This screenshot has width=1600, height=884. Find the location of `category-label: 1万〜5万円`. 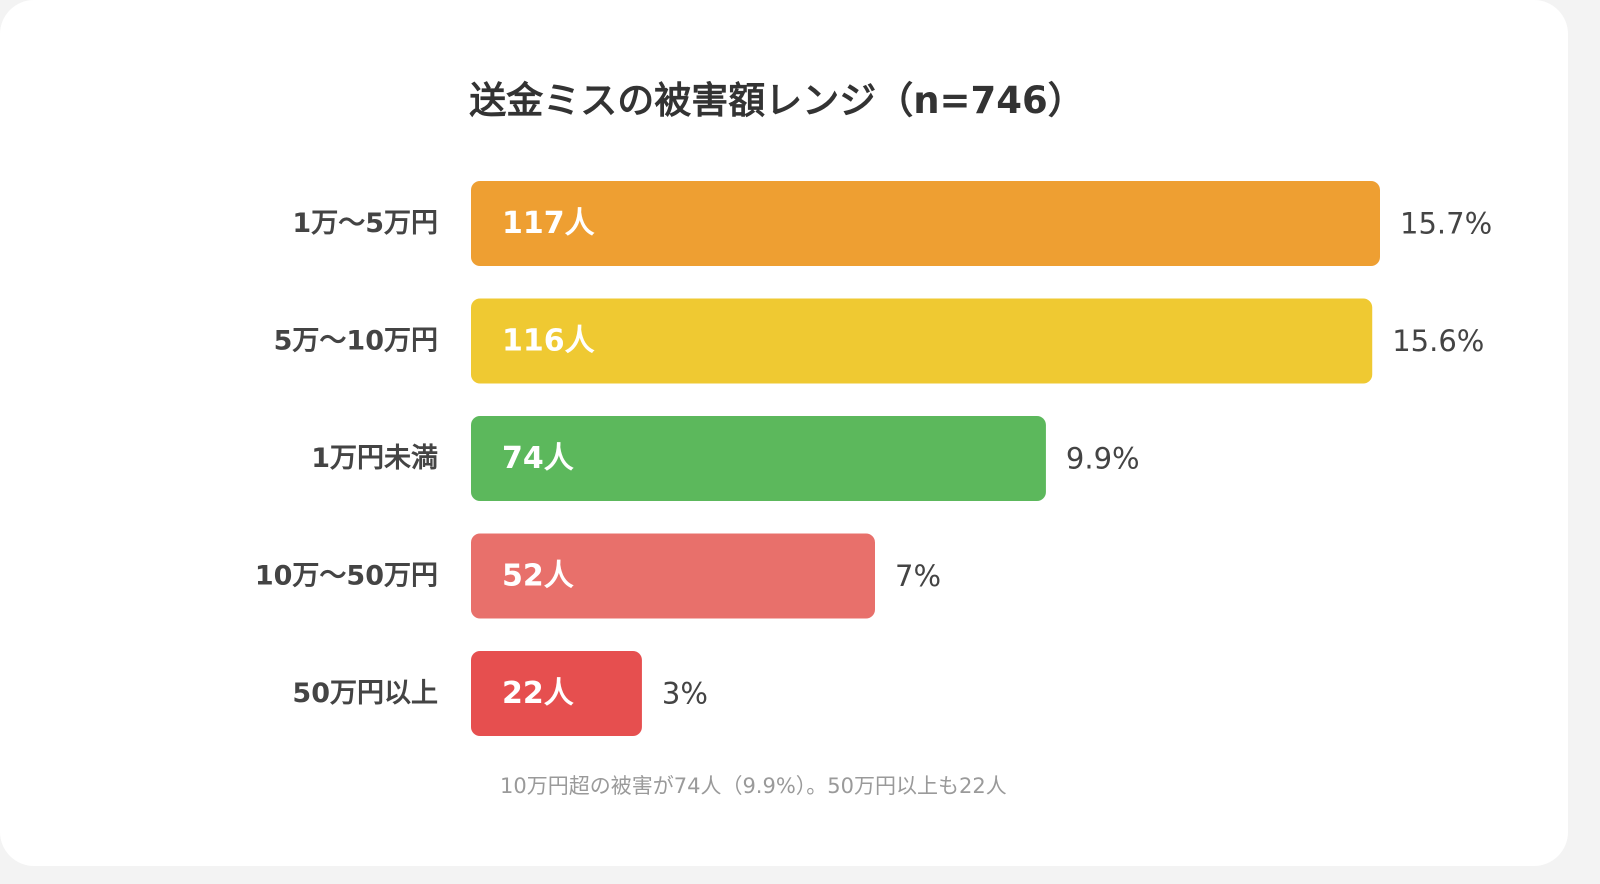

category-label: 1万〜5万円 is located at coordinates (365, 223).